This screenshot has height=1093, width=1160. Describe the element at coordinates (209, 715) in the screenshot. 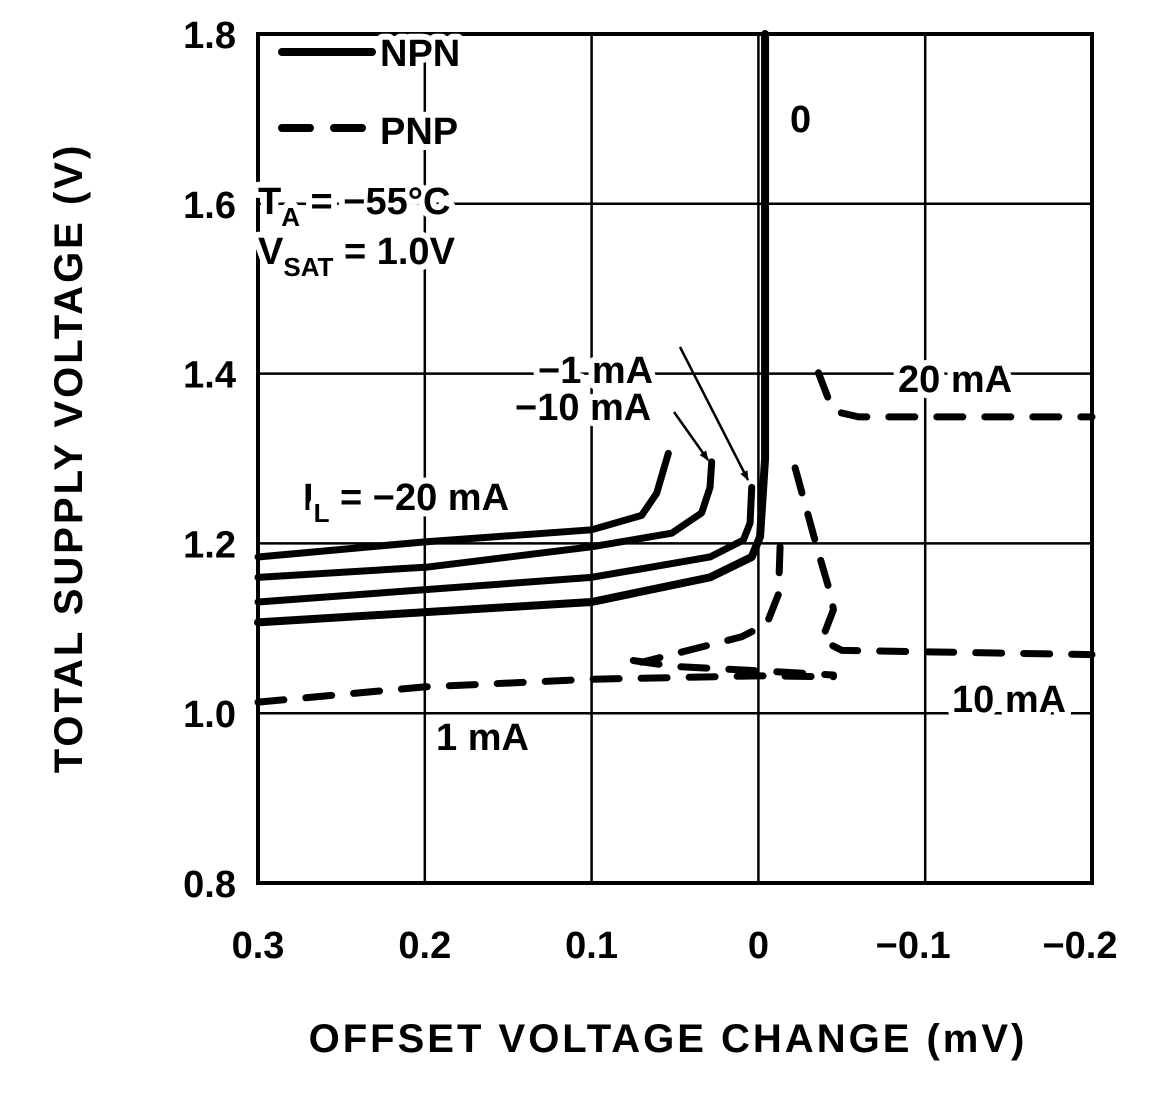

I see `y-tick-label: 1.0` at that location.